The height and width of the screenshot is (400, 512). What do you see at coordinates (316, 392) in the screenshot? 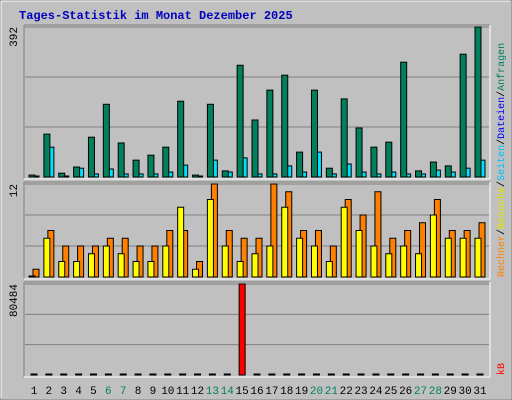
I see `x-tick-label: 20` at bounding box center [316, 392].